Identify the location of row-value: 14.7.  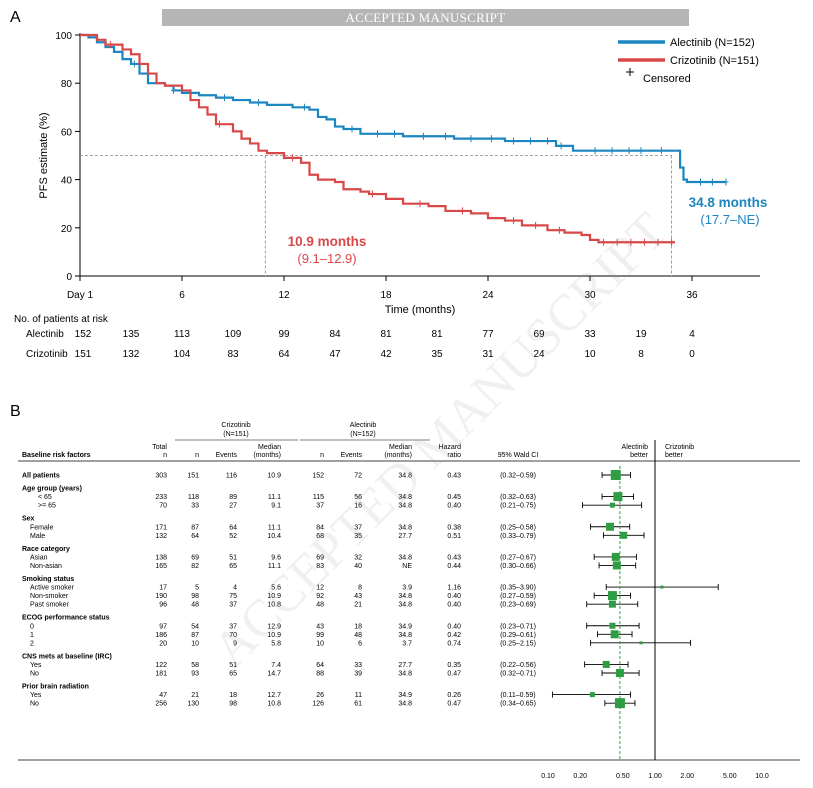
(274, 674).